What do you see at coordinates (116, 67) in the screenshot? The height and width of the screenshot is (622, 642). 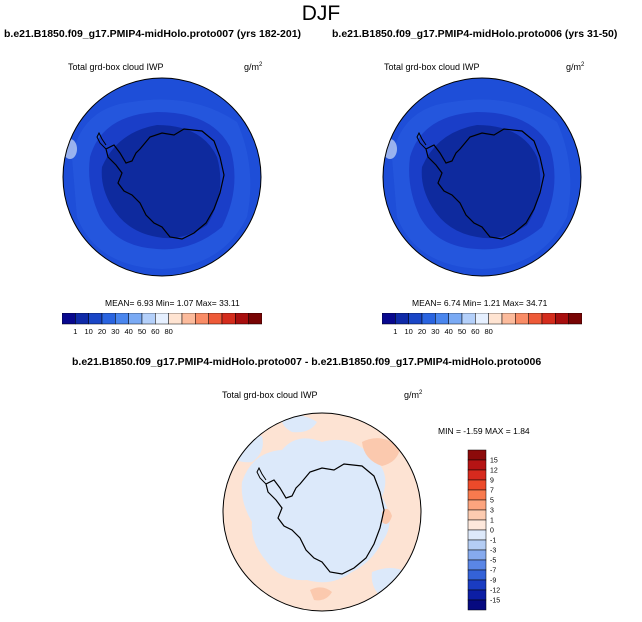 I see `panel-1-variable-label: Total grd-box cloud IWP` at bounding box center [116, 67].